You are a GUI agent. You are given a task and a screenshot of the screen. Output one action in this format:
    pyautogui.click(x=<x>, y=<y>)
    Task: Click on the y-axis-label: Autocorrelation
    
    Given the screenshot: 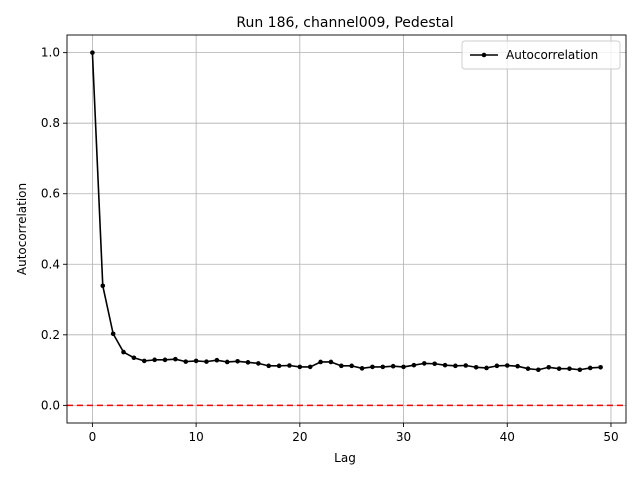 What is the action you would take?
    pyautogui.click(x=22, y=229)
    